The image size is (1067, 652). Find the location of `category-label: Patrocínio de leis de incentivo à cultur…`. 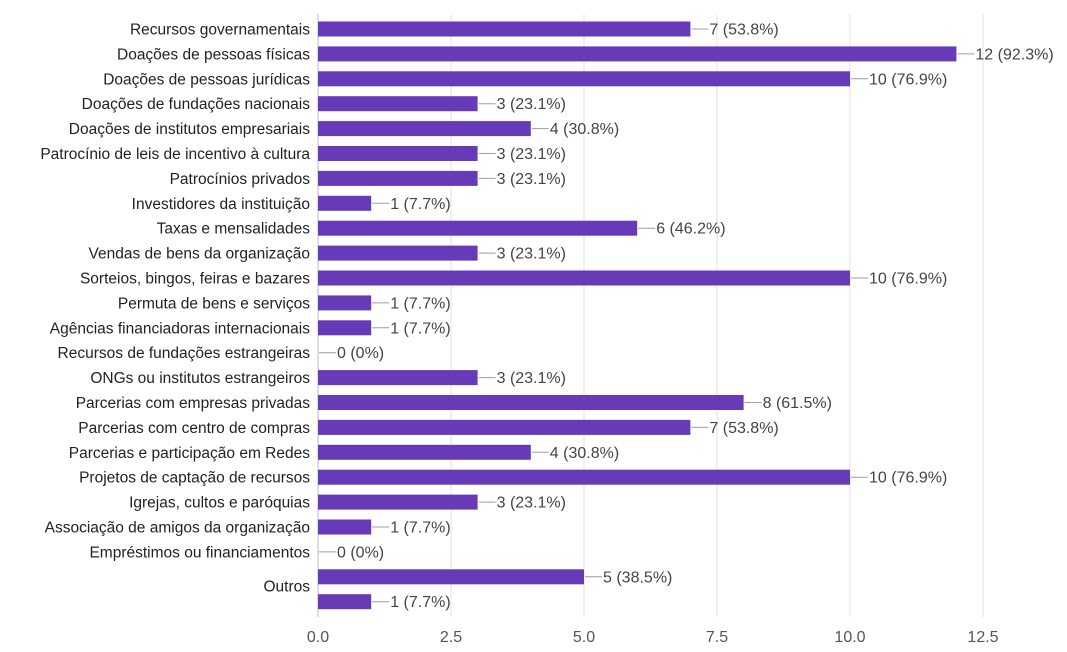

category-label: Patrocínio de leis de incentivo à cultur… is located at coordinates (175, 154).